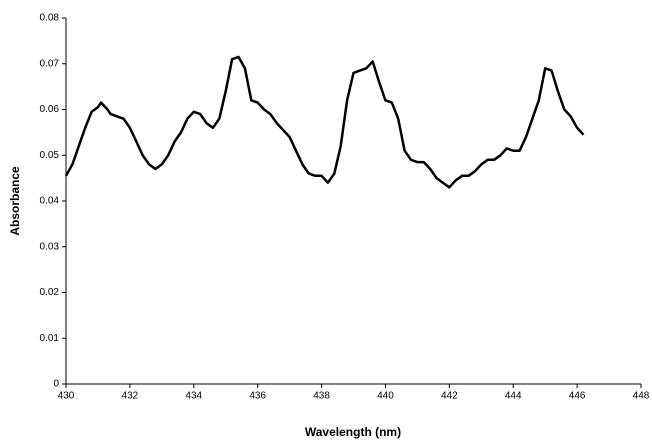 Image resolution: width=652 pixels, height=443 pixels. What do you see at coordinates (50, 201) in the screenshot?
I see `y-tick-label: 0.04` at bounding box center [50, 201].